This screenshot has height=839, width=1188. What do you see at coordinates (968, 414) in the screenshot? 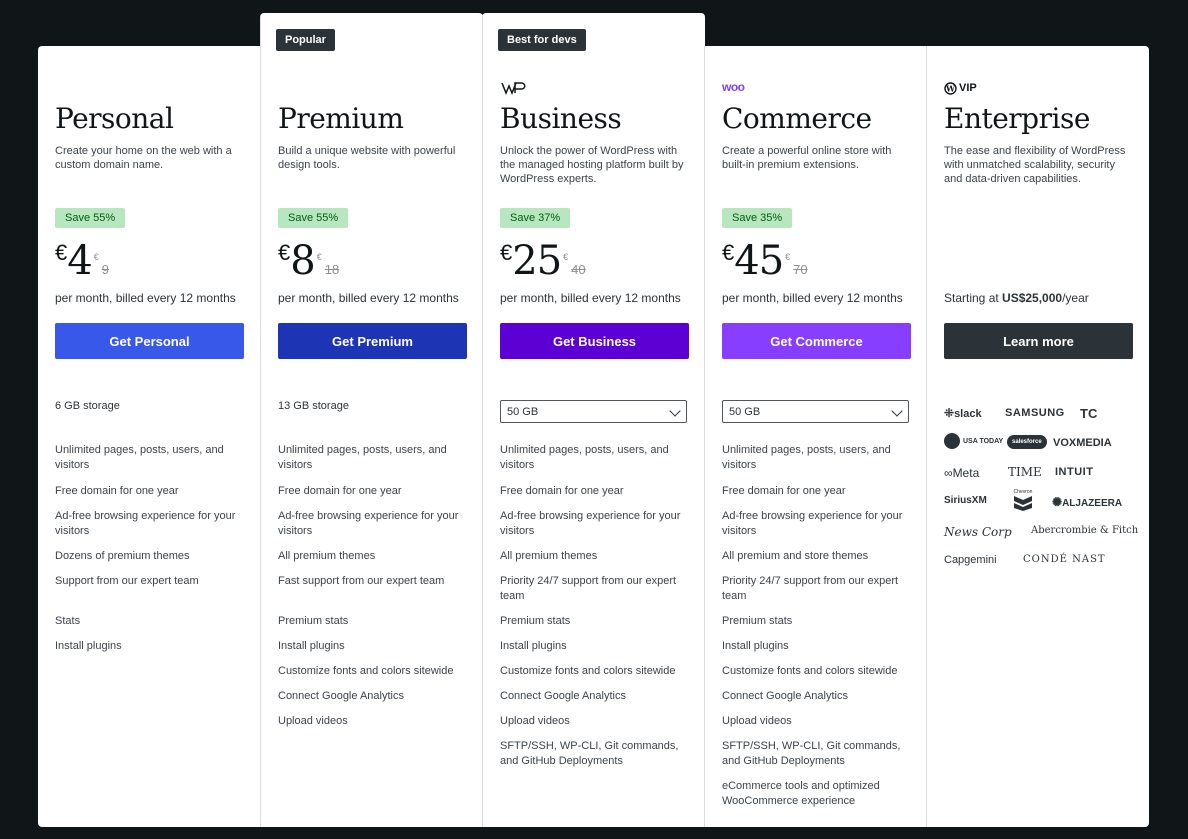
I see `logo-text: slack` at bounding box center [968, 414].